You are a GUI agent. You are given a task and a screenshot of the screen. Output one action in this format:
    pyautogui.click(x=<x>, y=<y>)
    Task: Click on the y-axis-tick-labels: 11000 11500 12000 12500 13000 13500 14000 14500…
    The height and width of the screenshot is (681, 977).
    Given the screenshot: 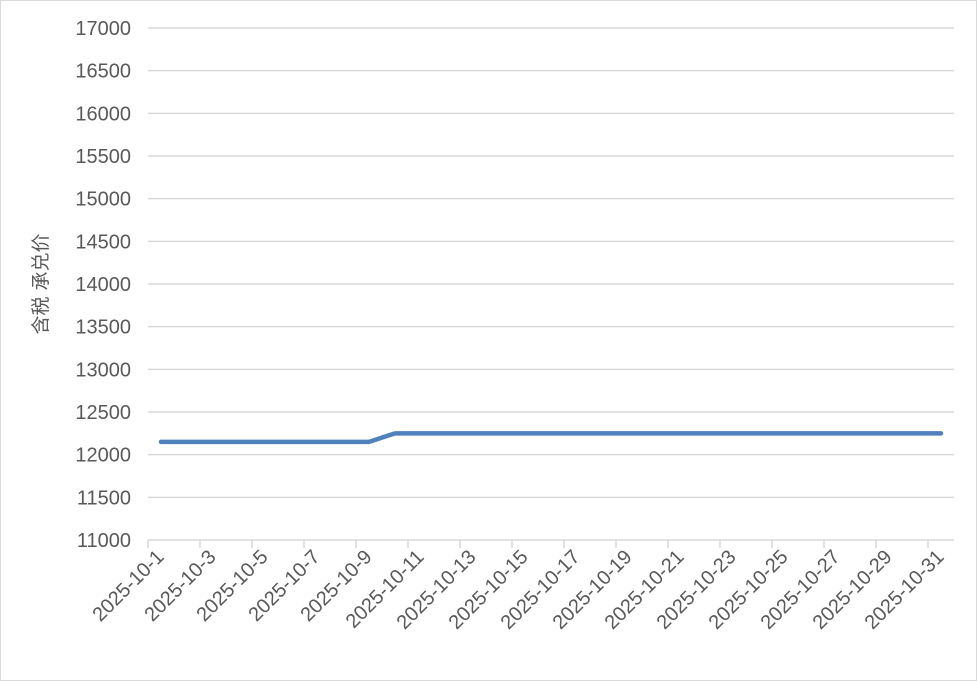 What is the action you would take?
    pyautogui.click(x=103, y=285)
    